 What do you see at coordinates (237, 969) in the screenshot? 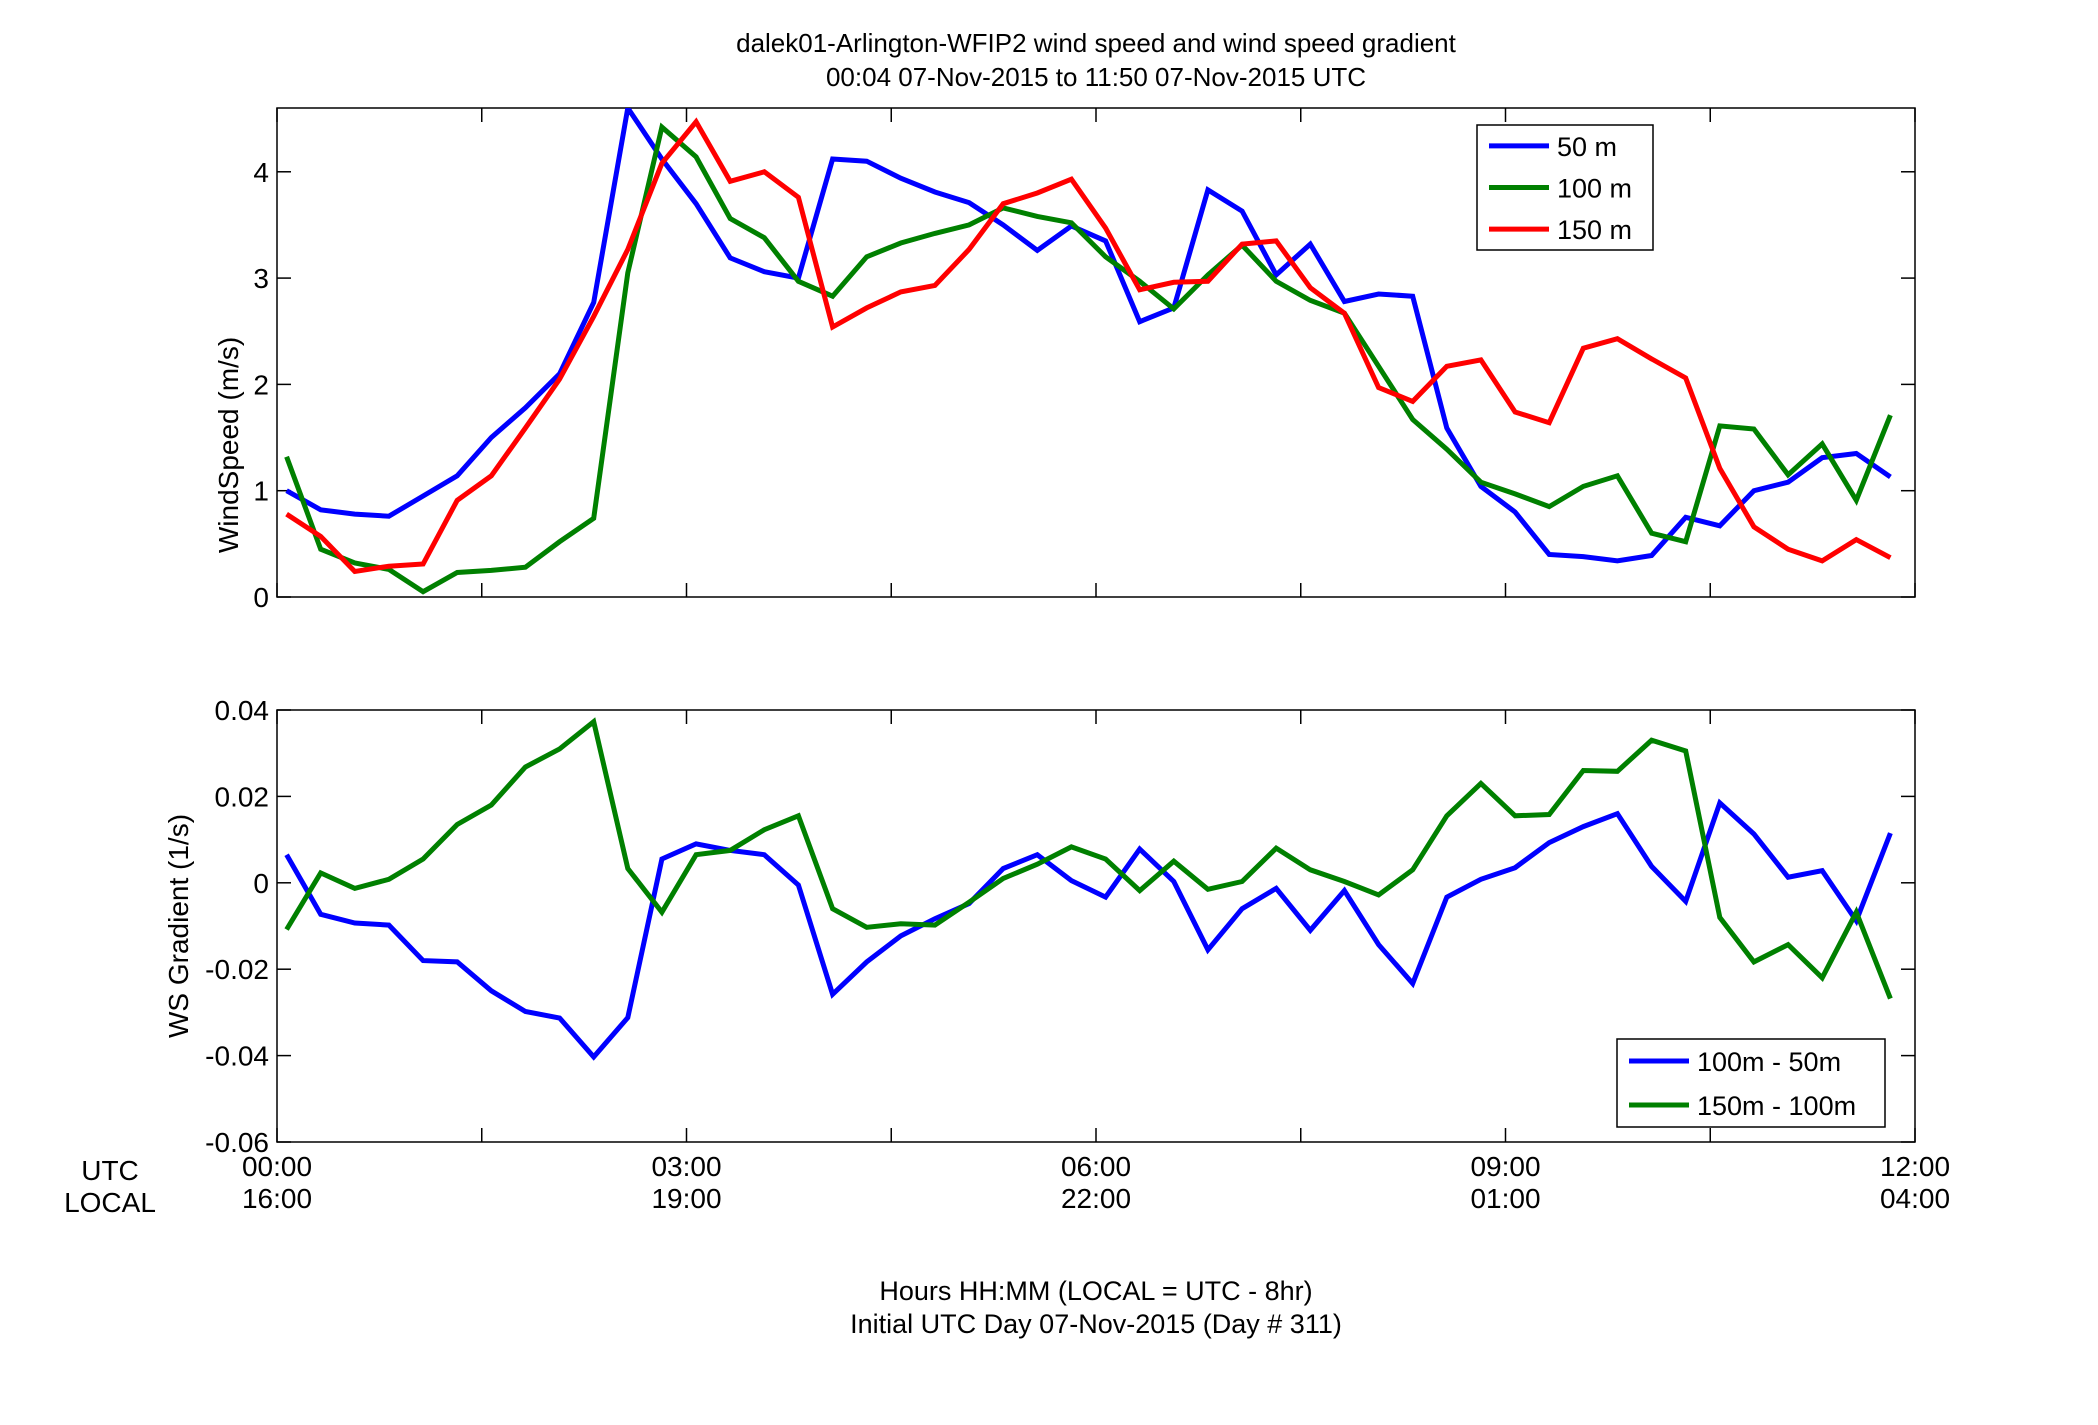
I see `y-tick-label: -0.02` at bounding box center [237, 969].